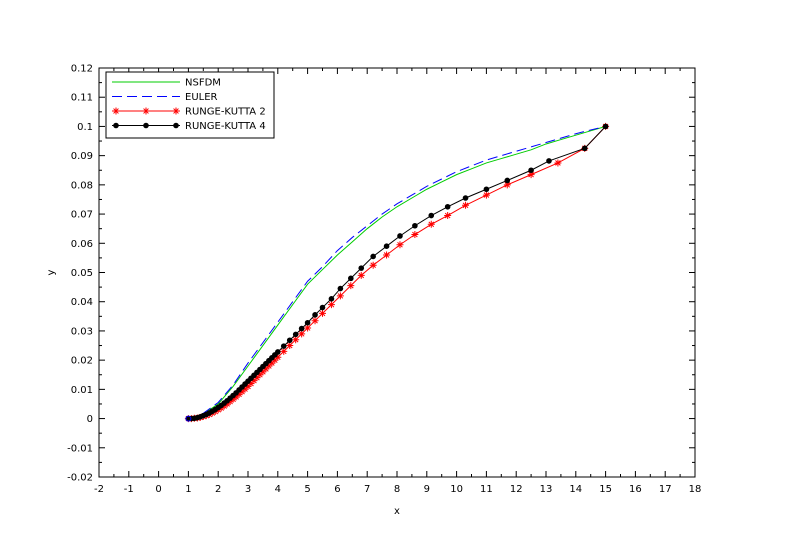 The width and height of the screenshot is (796, 546). Describe the element at coordinates (188, 418) in the screenshot. I see `euler-start-marker` at that location.